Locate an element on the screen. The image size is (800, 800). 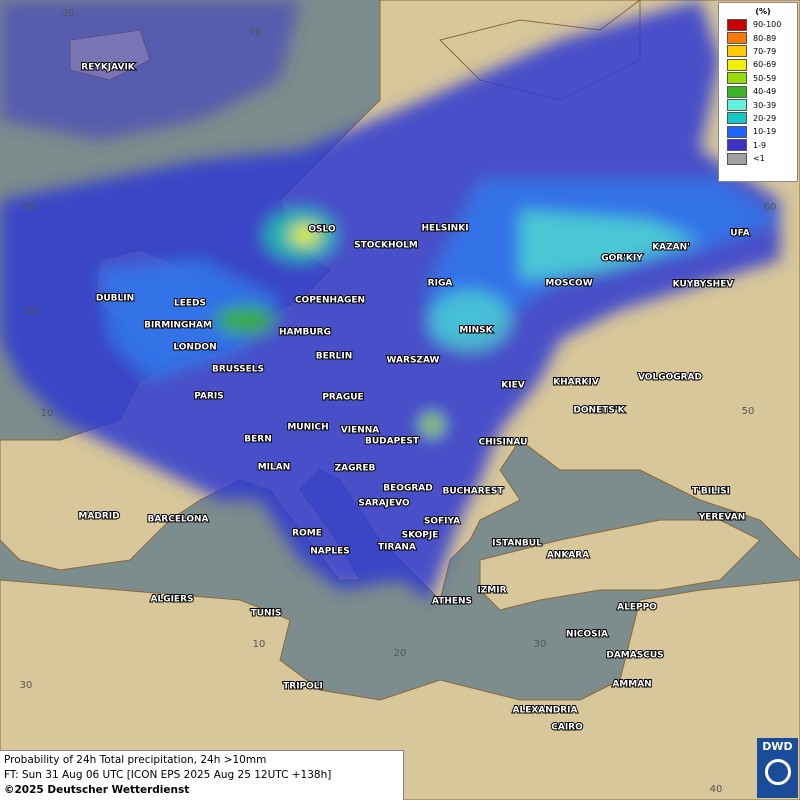
legend-label: 60-69 is located at coordinates (765, 65).